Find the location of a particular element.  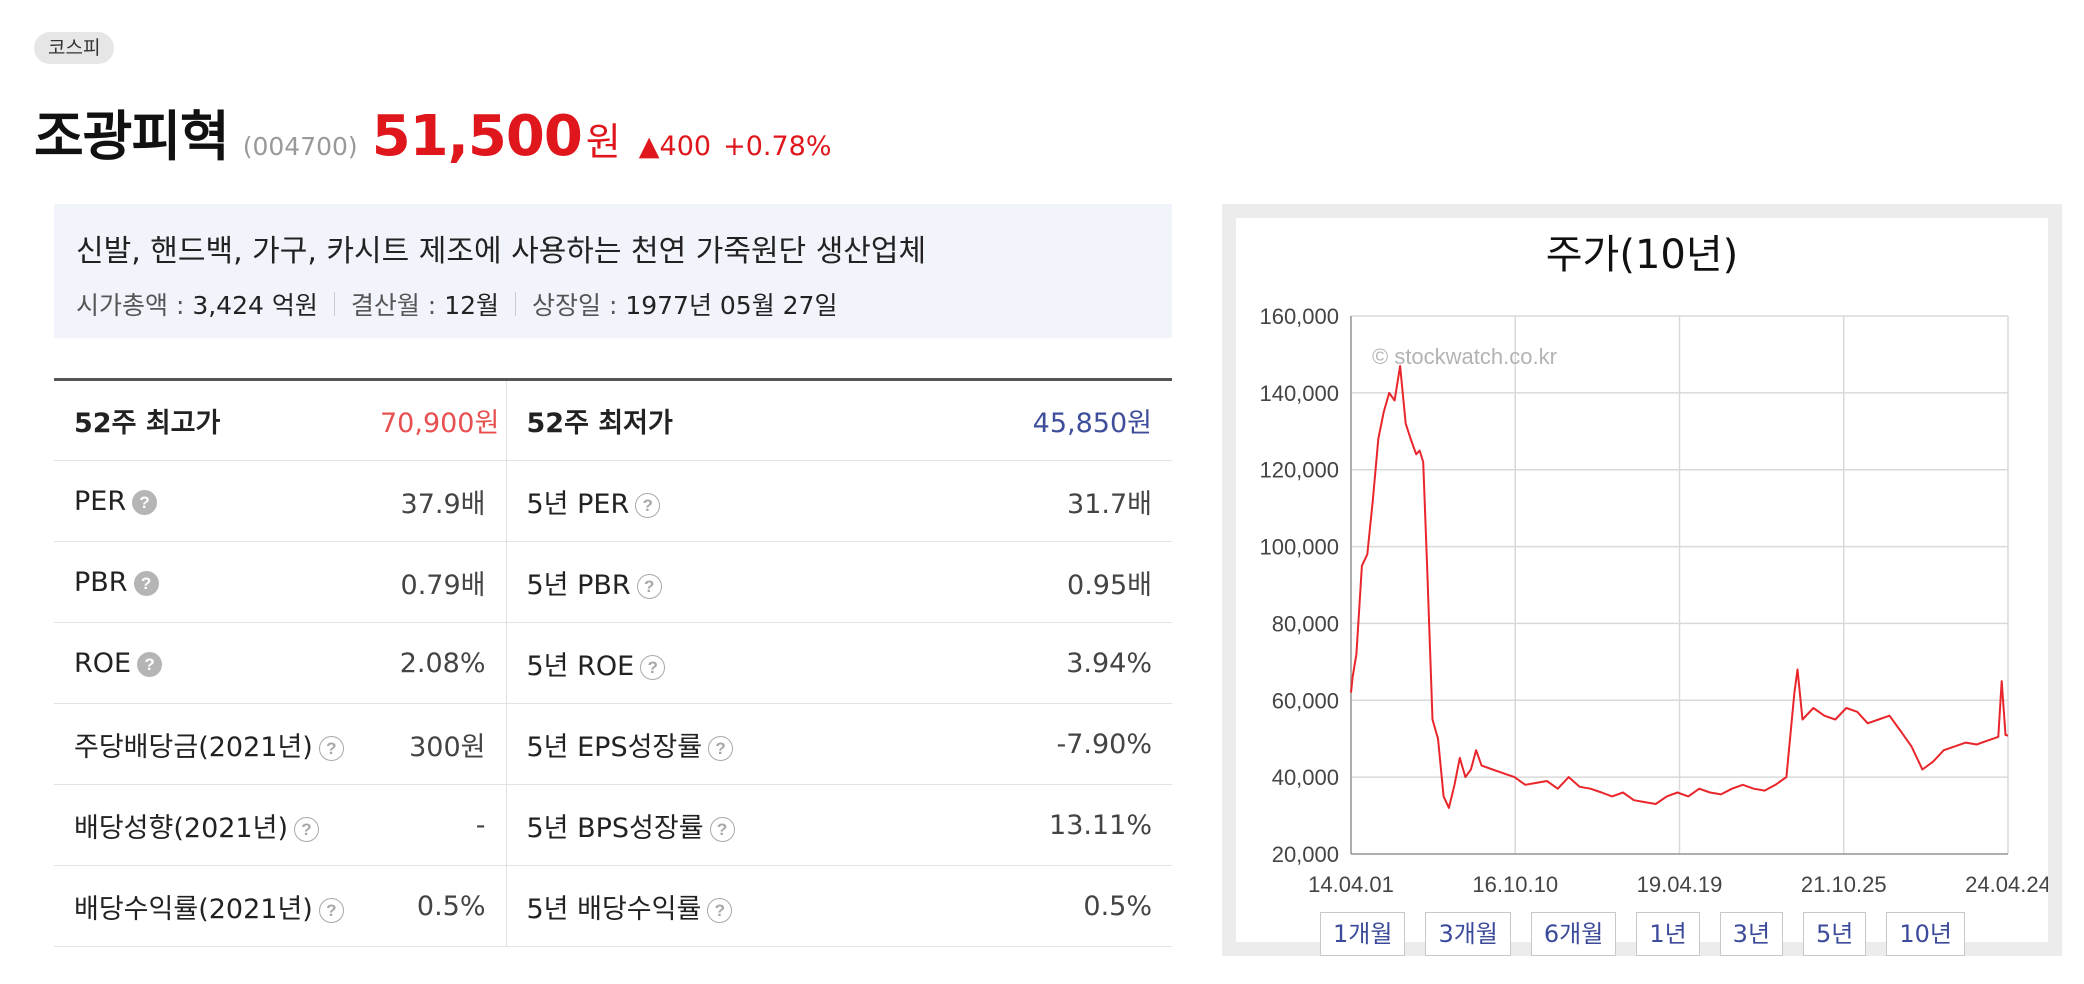

table-row: 주당배당금(2021년)? 300원 5년 EPS성장률? -7.90% is located at coordinates (613, 744).